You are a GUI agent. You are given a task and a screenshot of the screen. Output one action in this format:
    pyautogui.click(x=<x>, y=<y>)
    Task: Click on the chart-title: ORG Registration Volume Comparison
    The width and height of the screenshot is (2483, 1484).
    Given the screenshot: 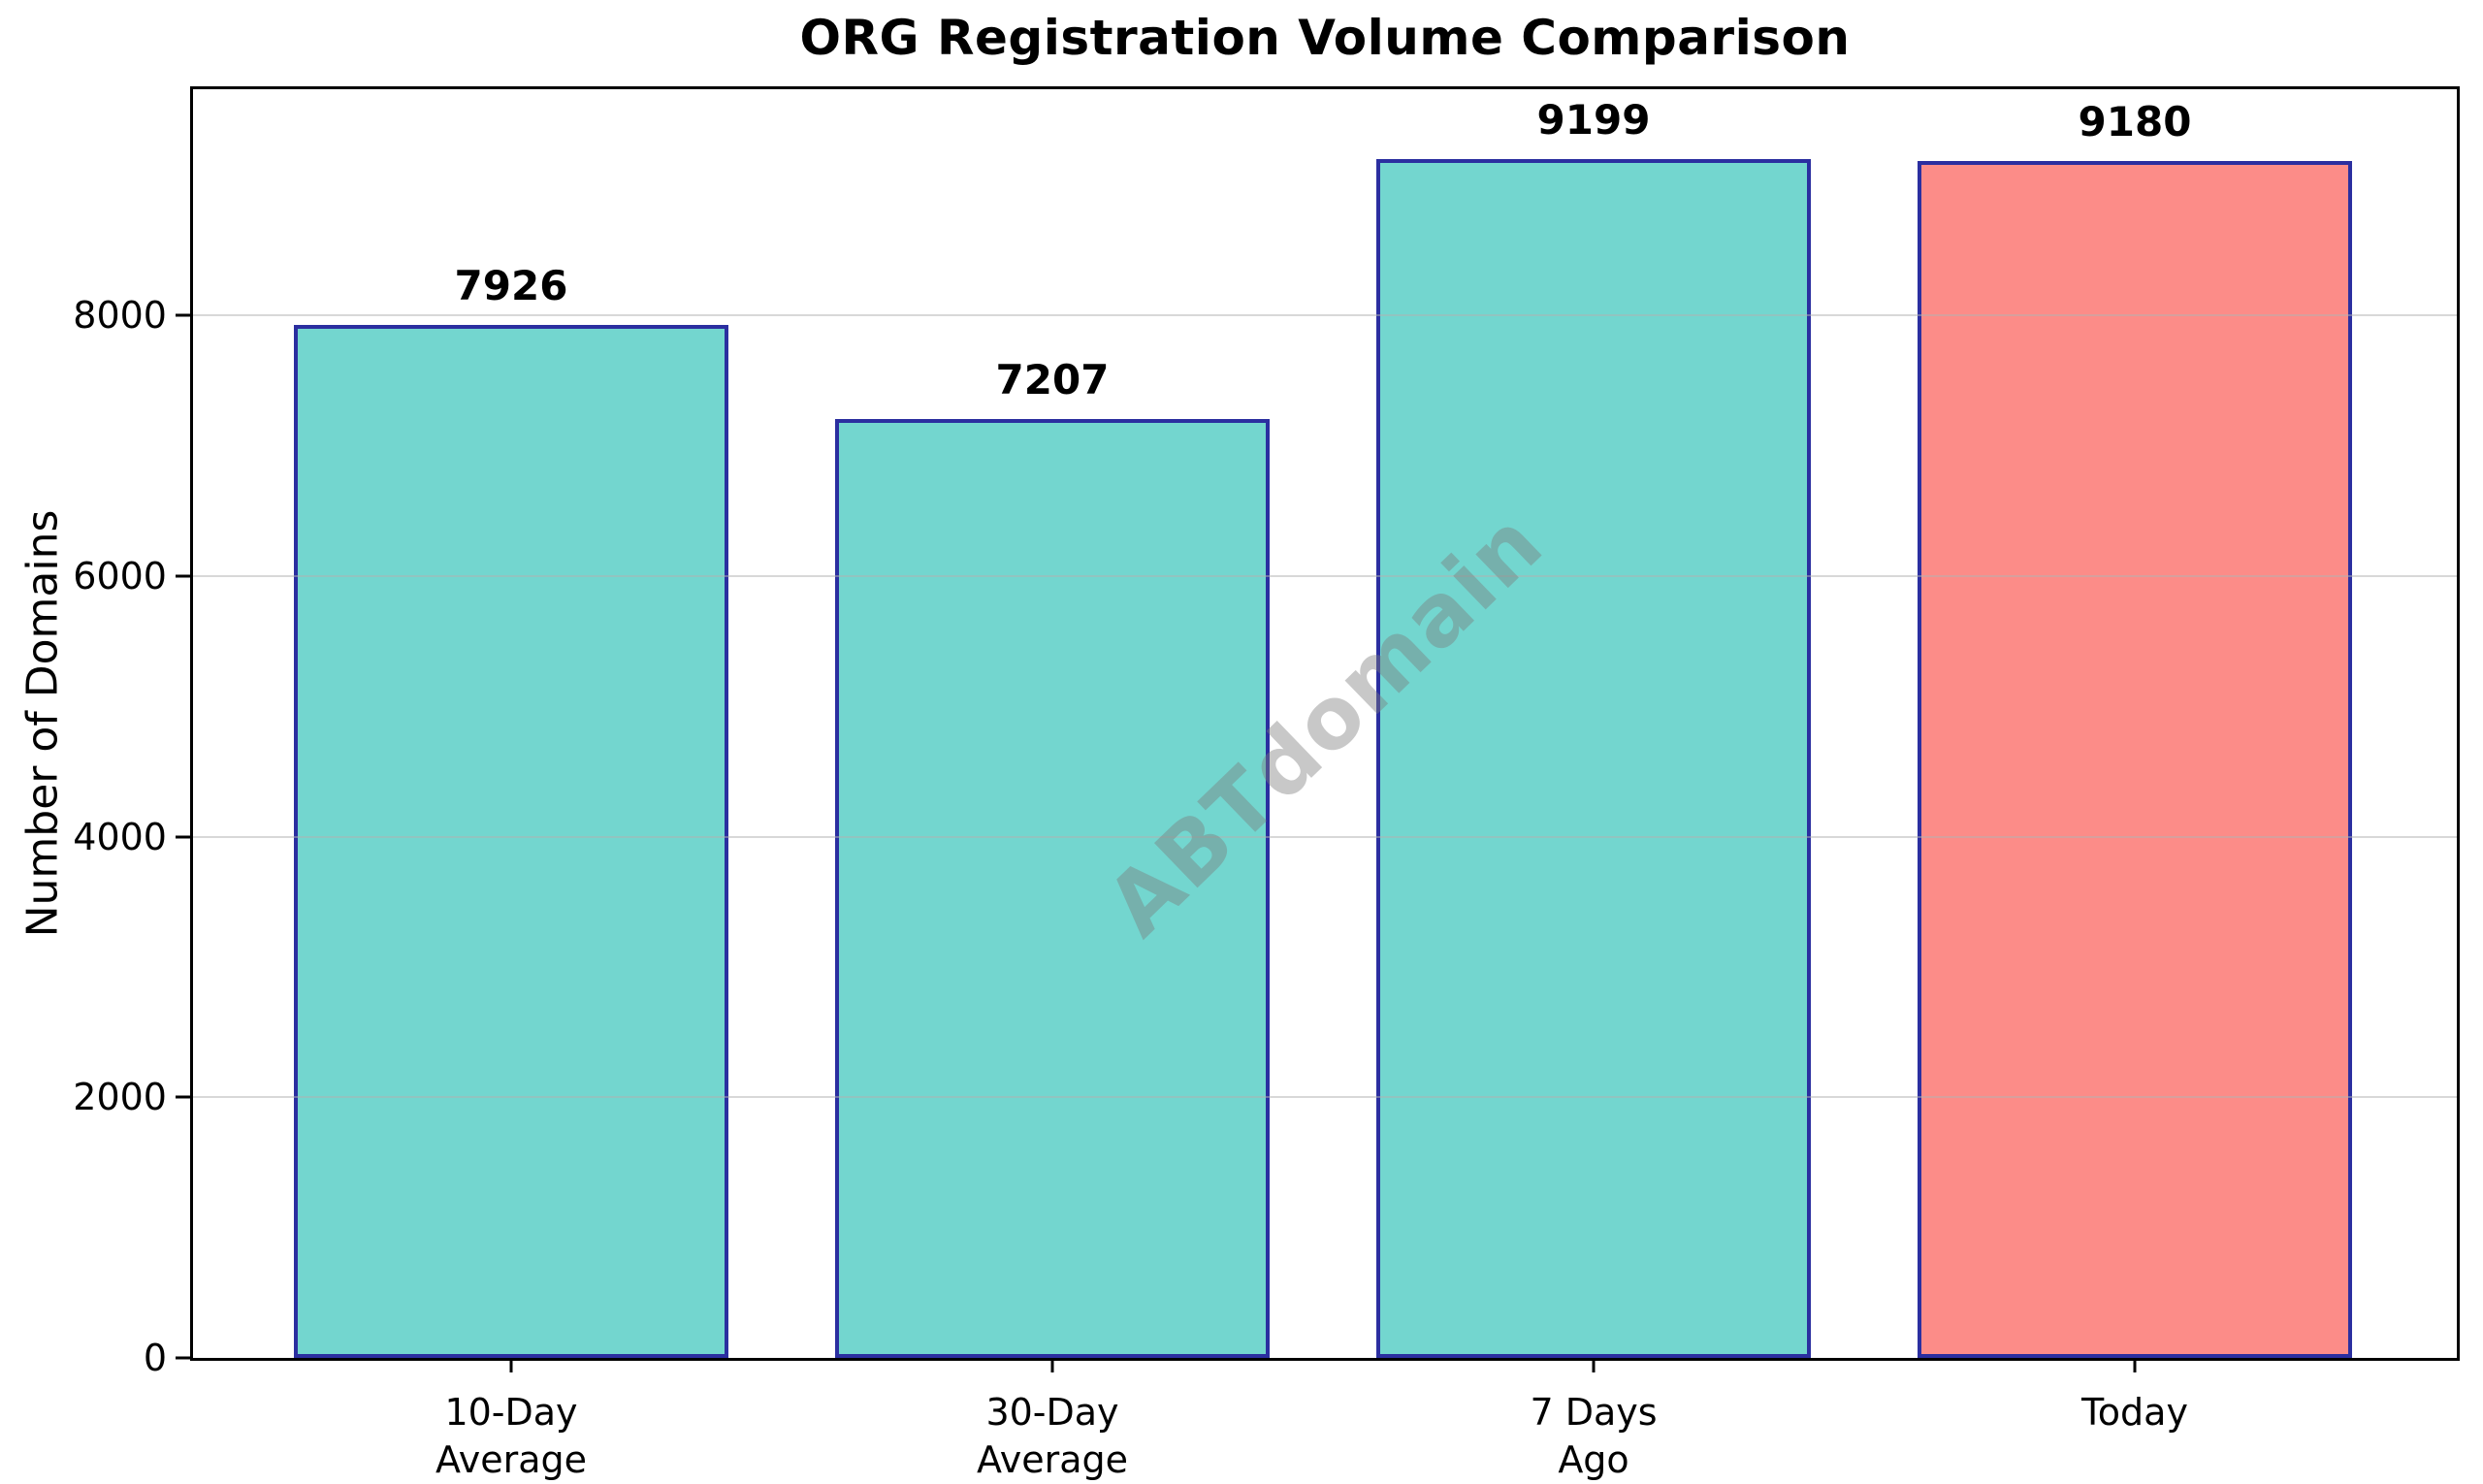 What is the action you would take?
    pyautogui.click(x=1325, y=38)
    